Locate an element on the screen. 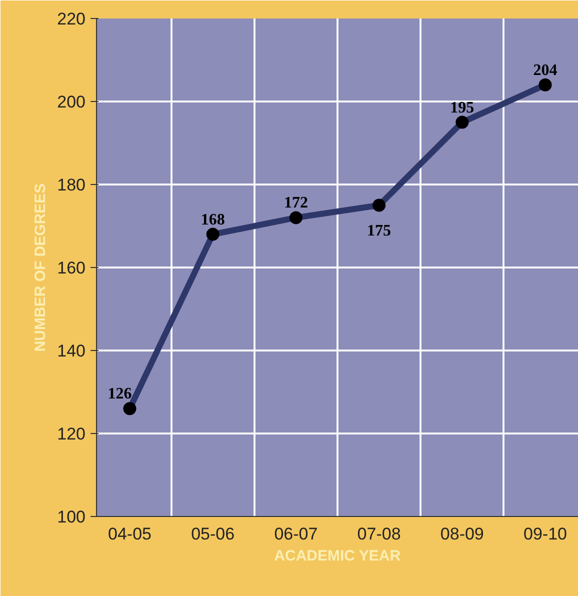 The image size is (578, 596). y-tick-label: 140 is located at coordinates (71, 351).